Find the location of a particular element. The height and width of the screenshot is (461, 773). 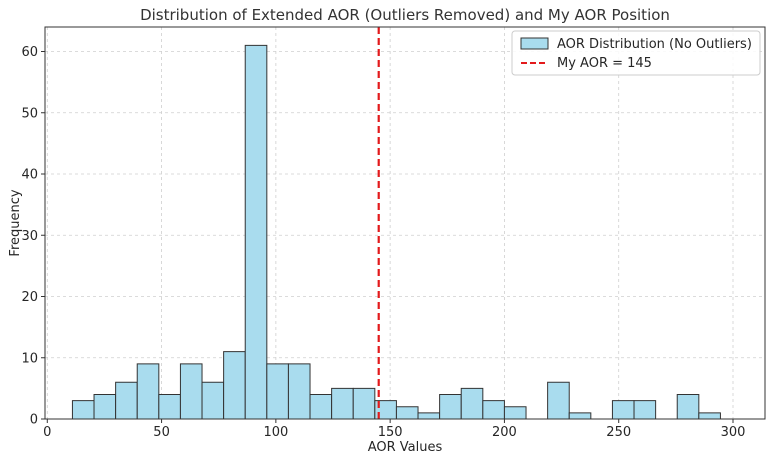

y-axis-label: Frequency is located at coordinates (15, 222).